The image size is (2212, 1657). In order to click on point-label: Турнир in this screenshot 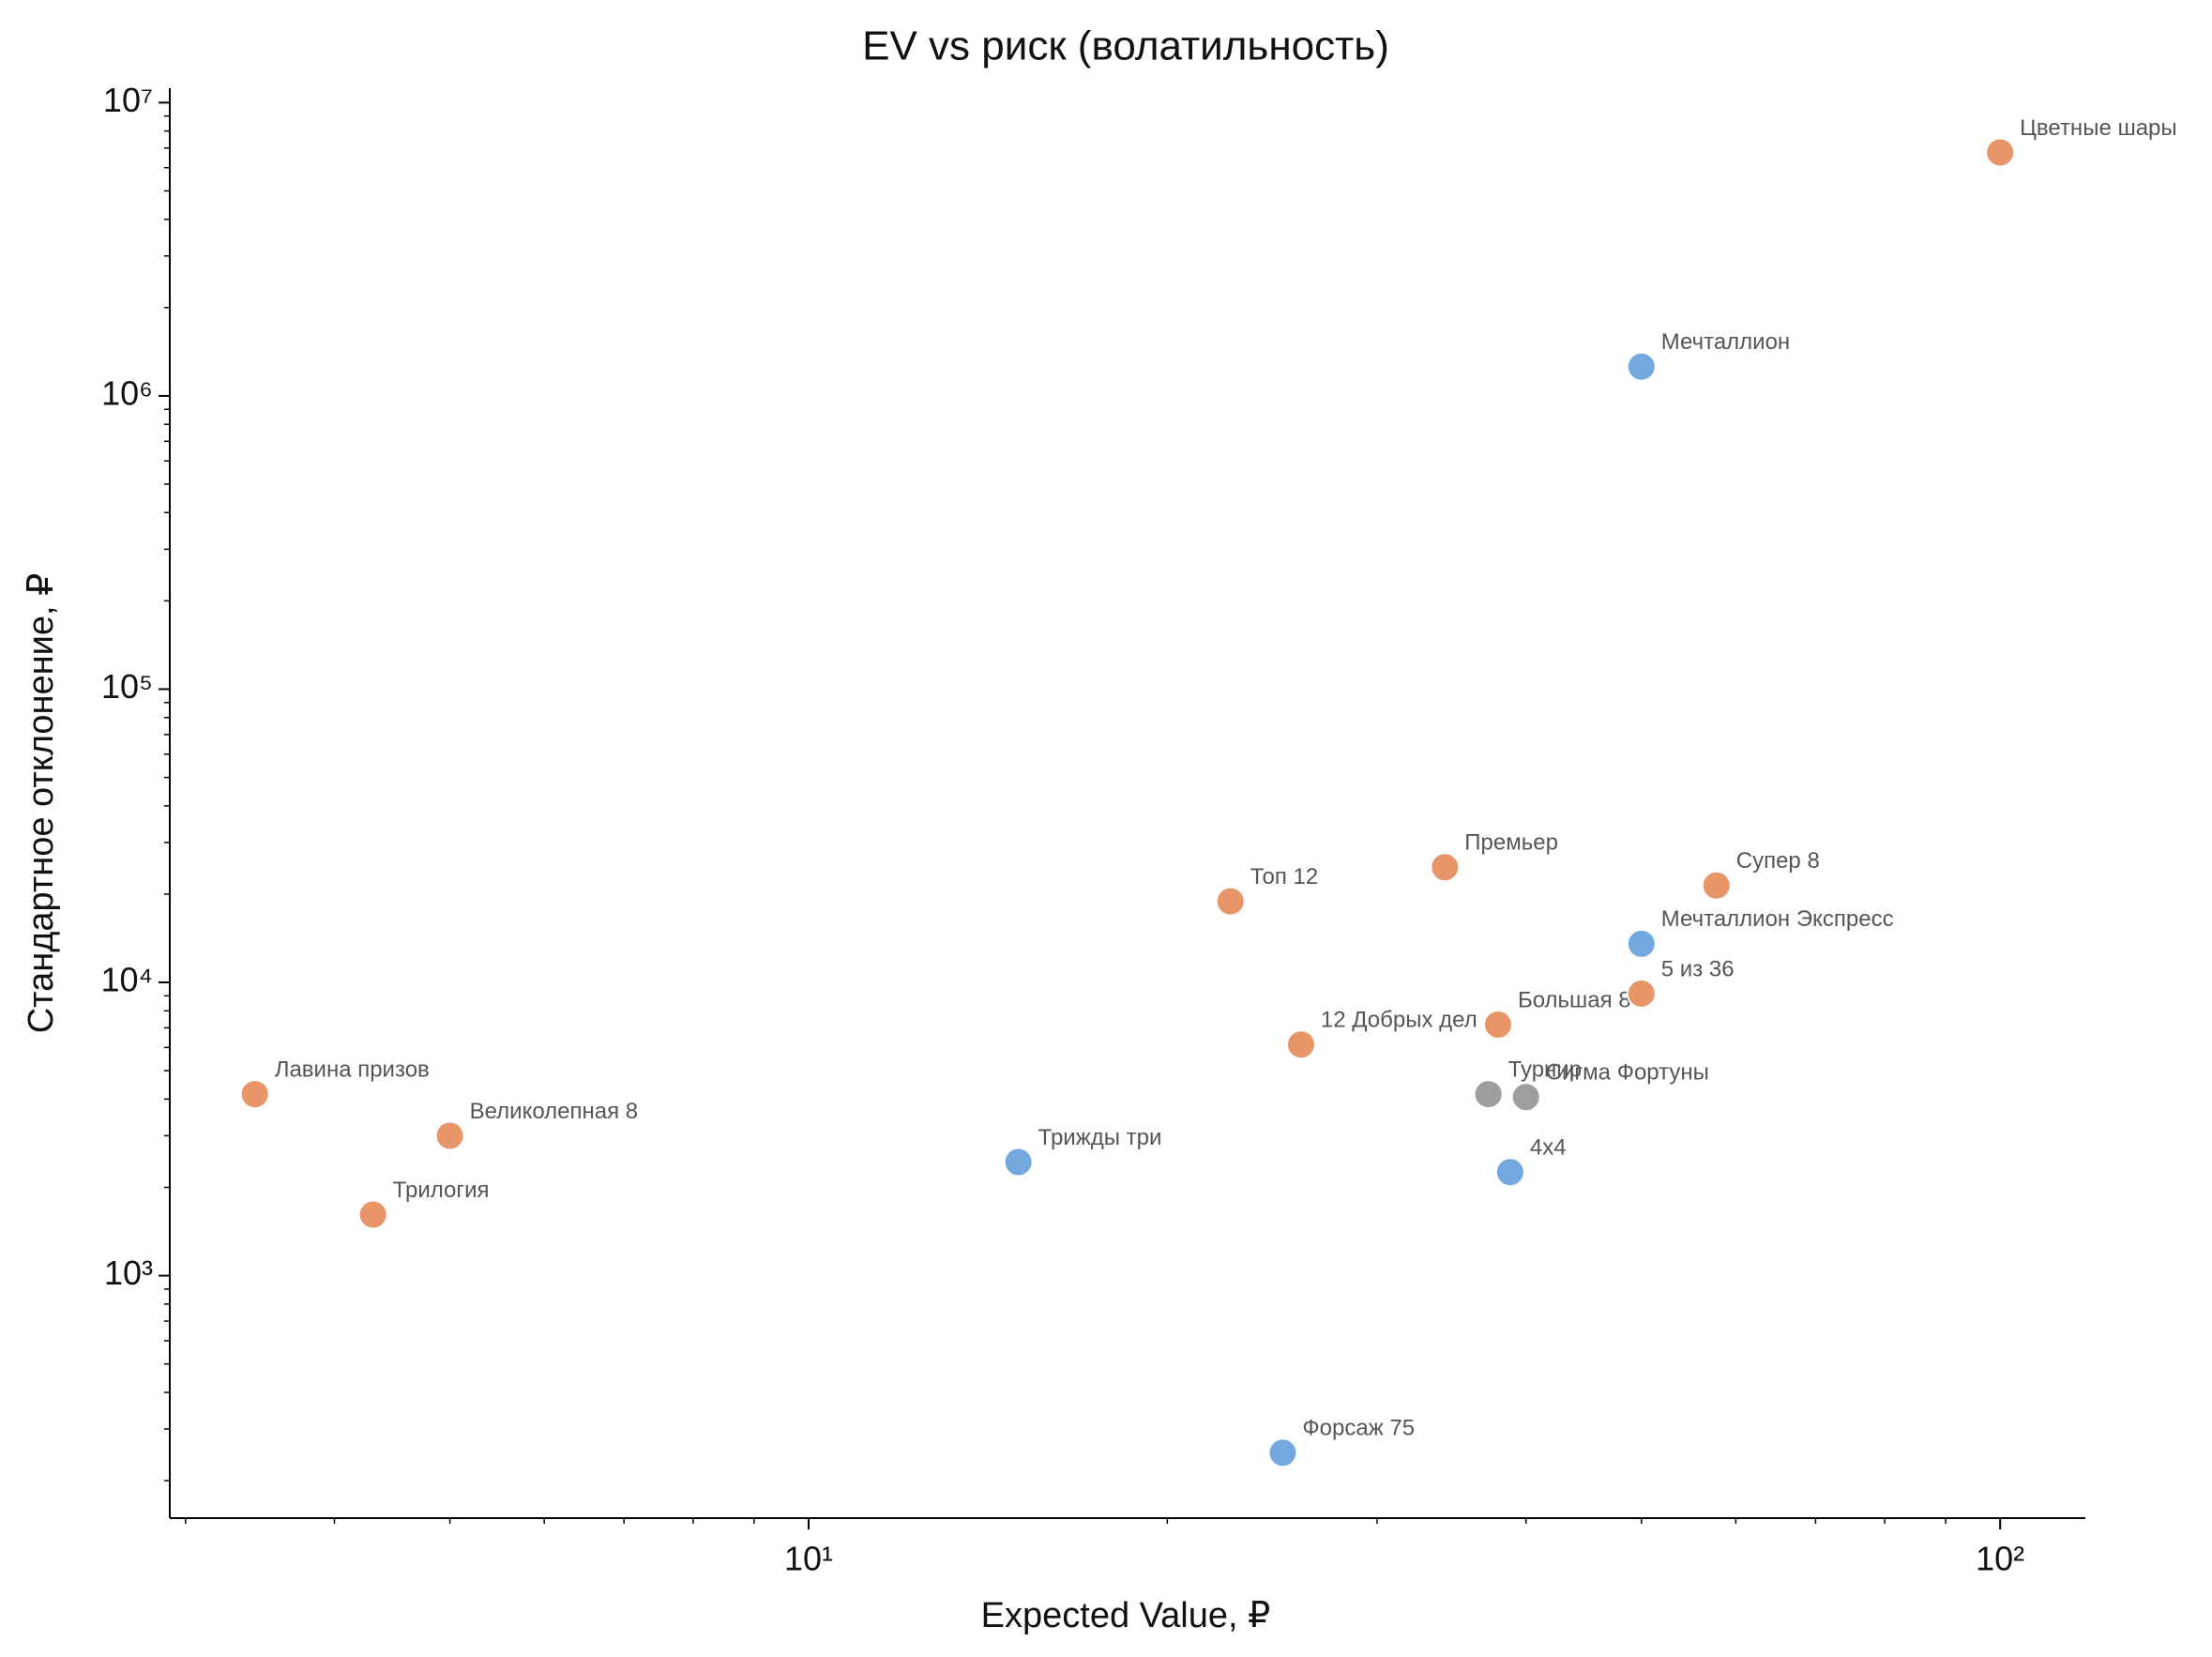, I will do `click(1545, 1069)`.